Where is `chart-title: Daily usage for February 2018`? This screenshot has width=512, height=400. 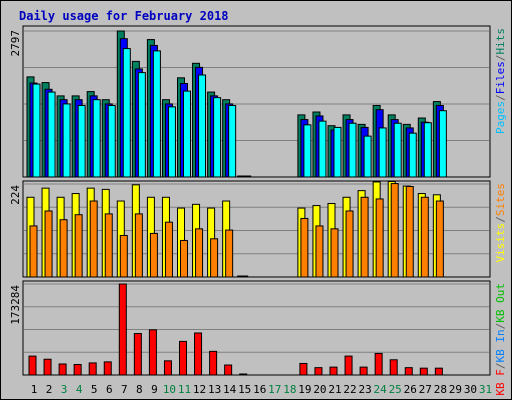 chart-title: Daily usage for February 2018 is located at coordinates (124, 16).